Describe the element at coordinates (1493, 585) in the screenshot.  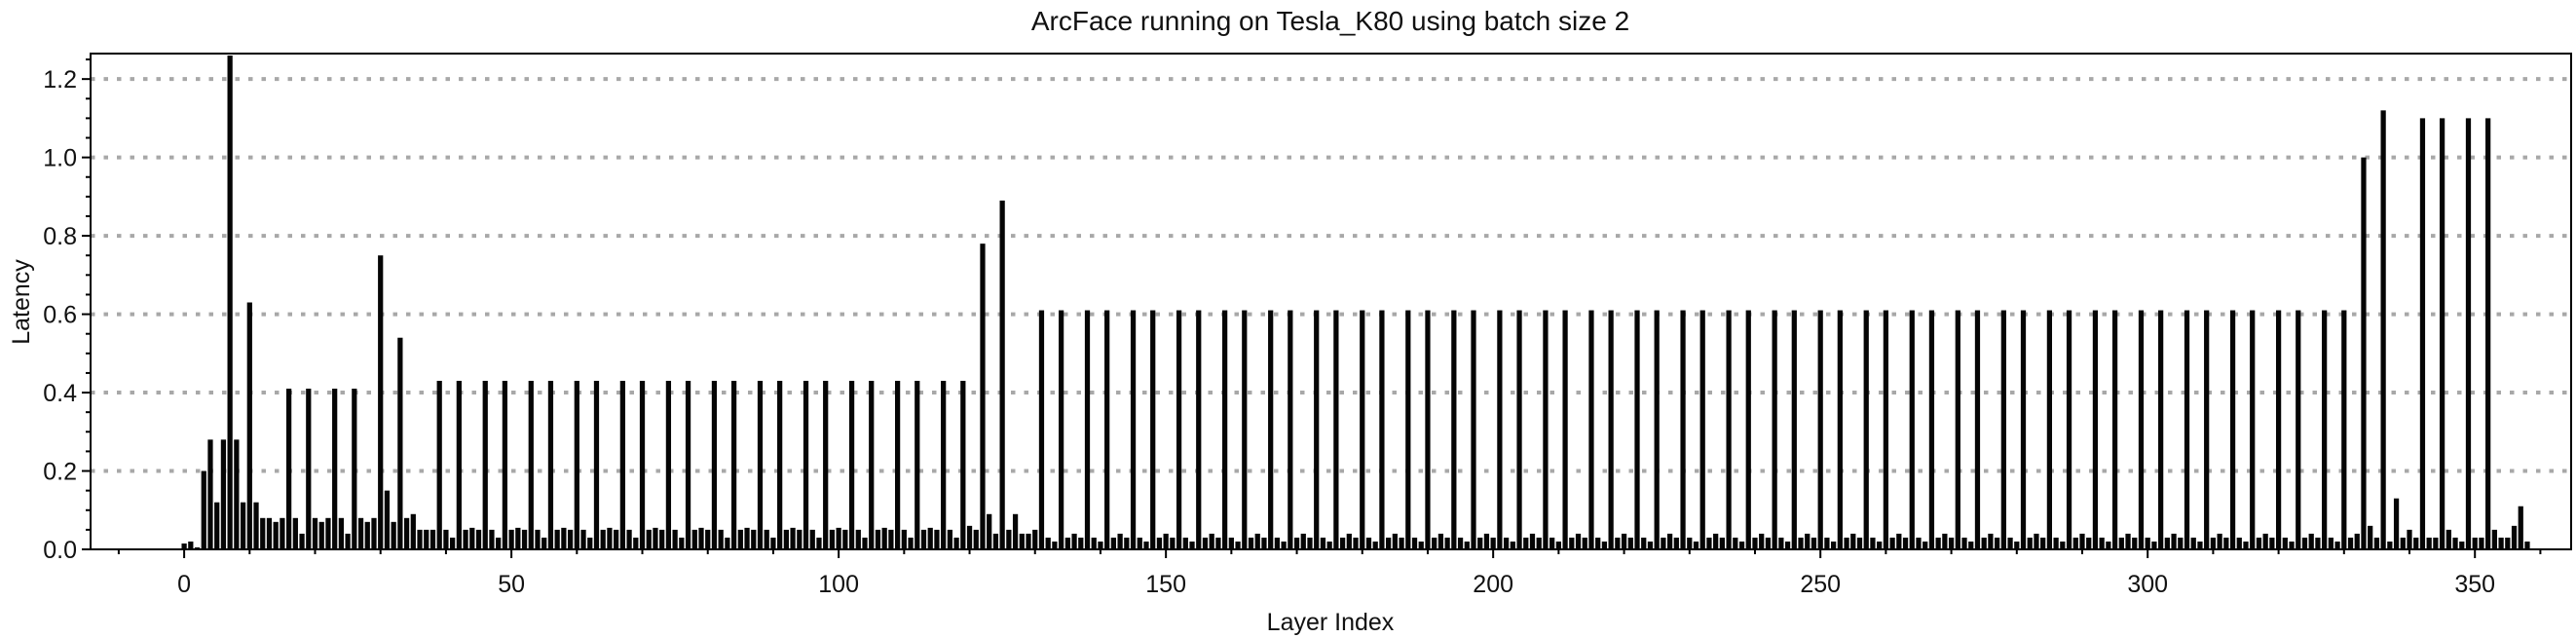
I see `x-tick-label: 200` at that location.